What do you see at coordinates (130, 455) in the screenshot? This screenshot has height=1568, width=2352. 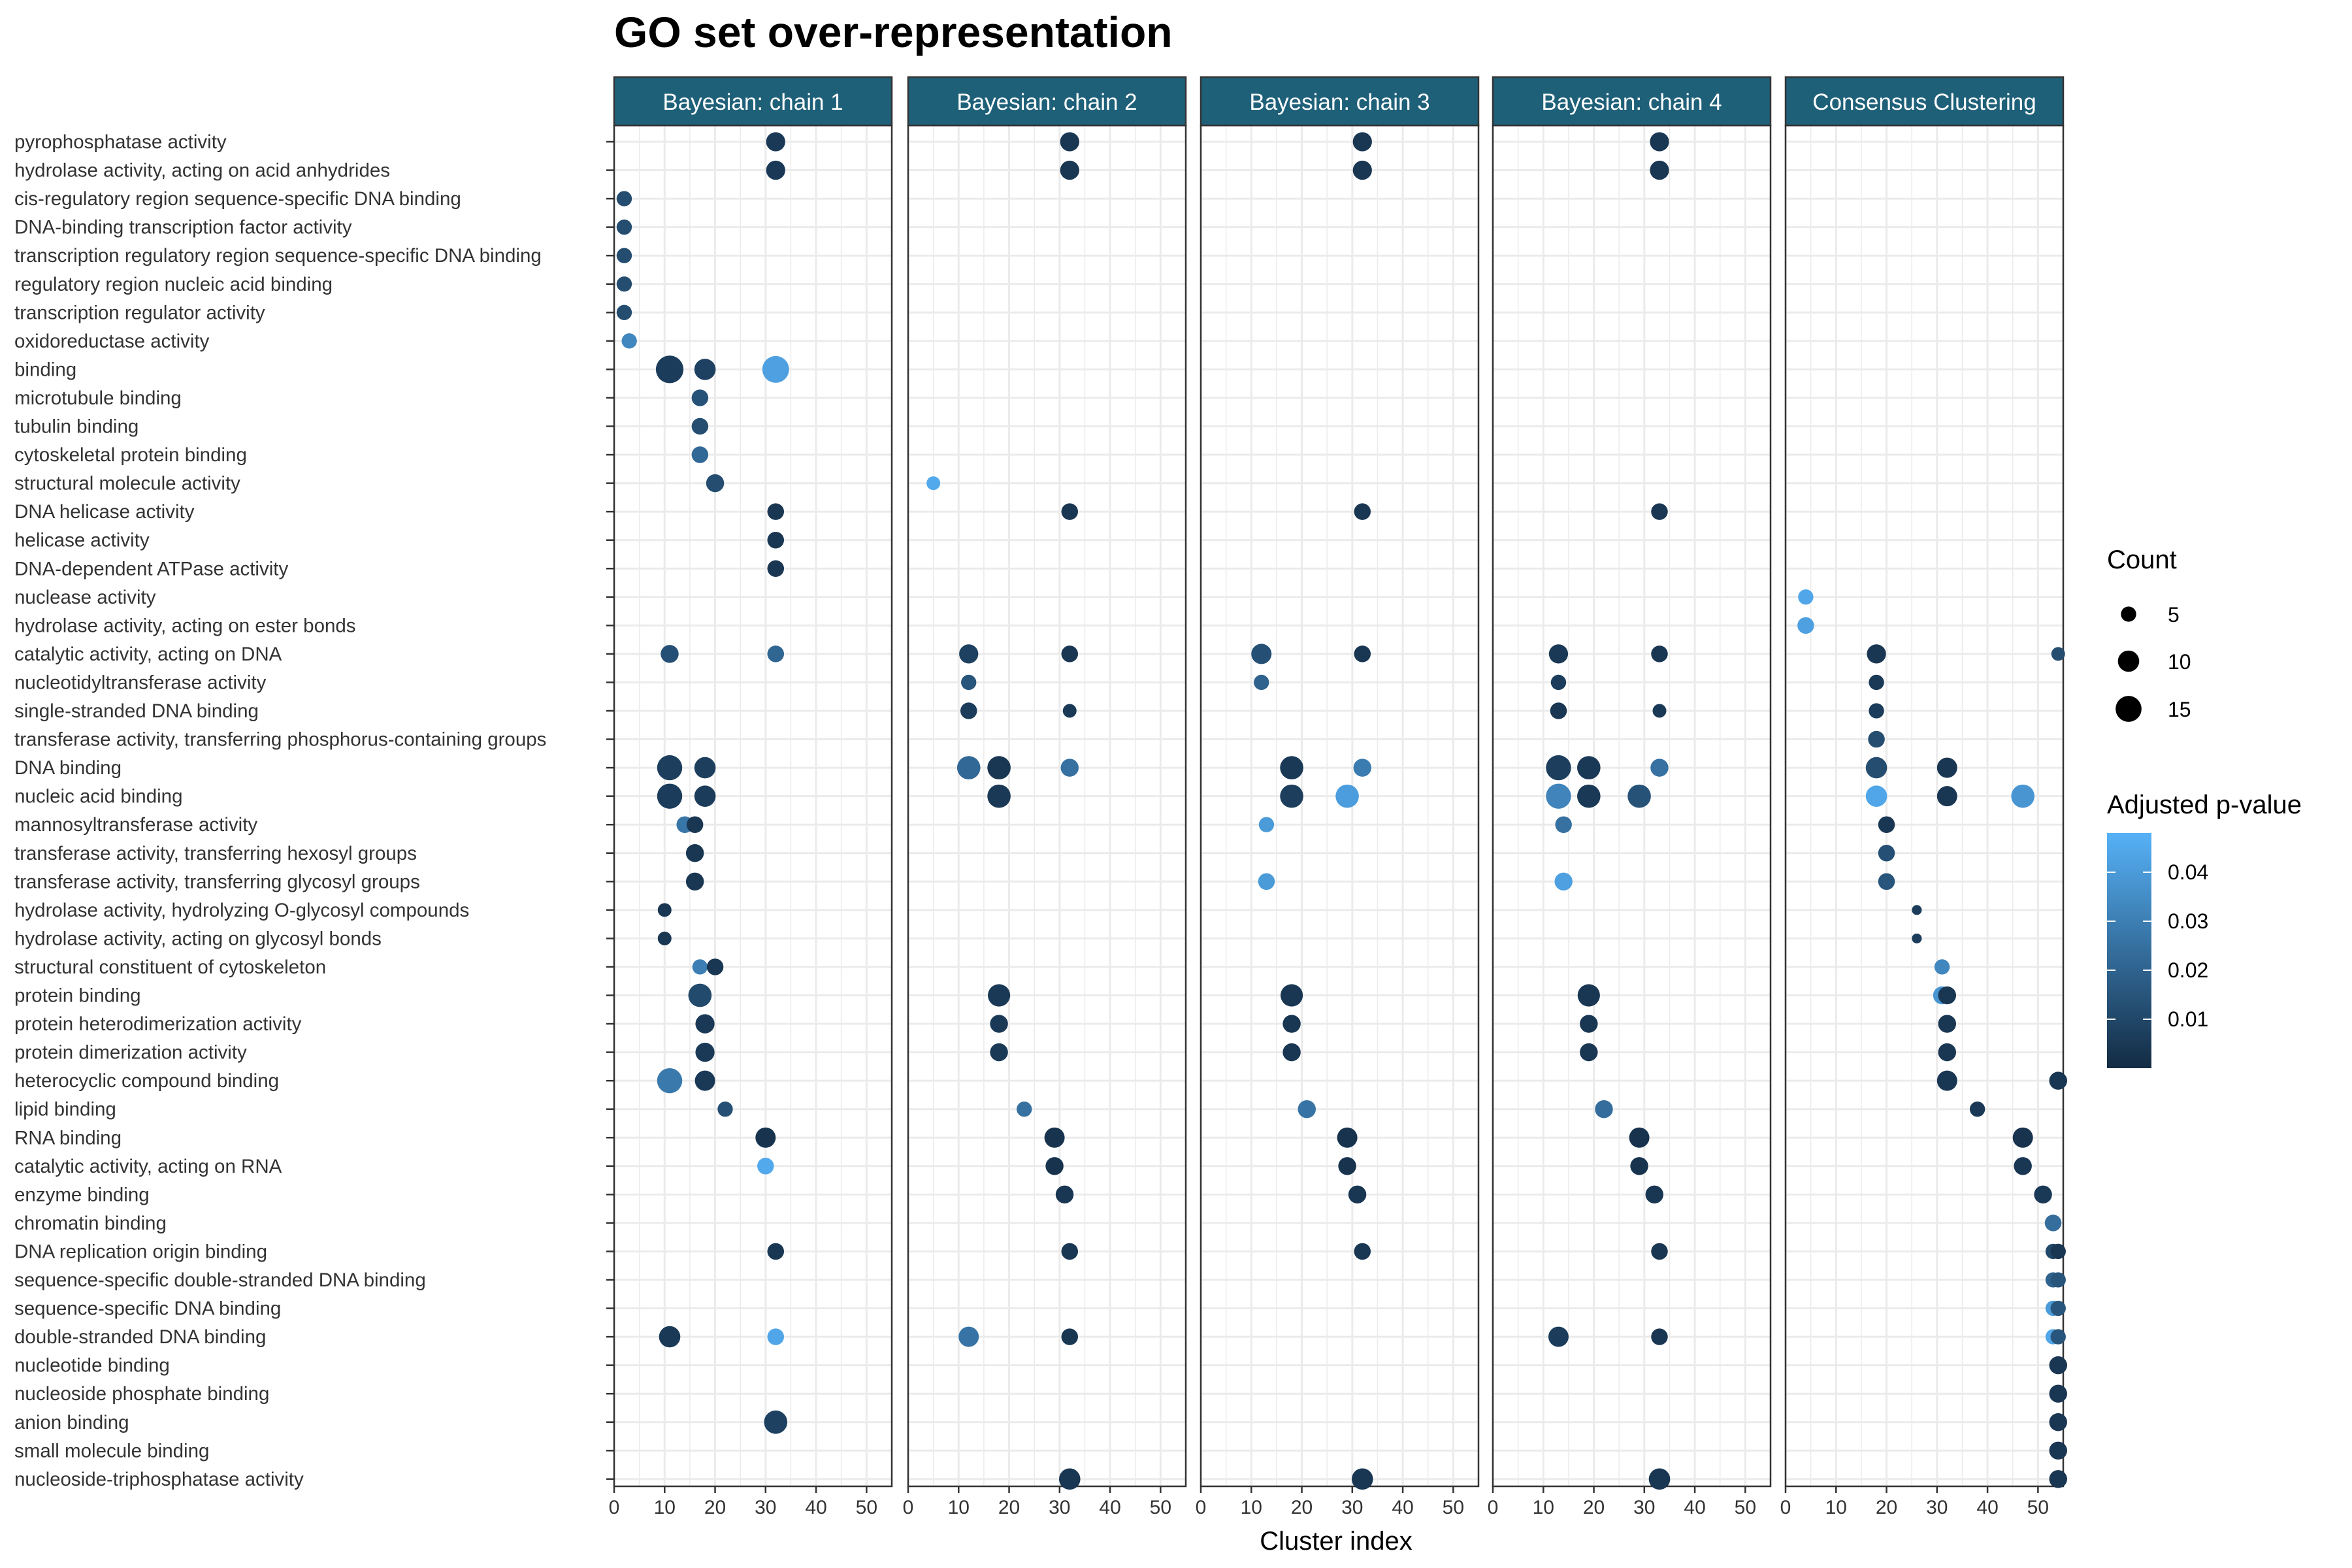 I see `y-tick-label: cytoskeletal protein binding` at bounding box center [130, 455].